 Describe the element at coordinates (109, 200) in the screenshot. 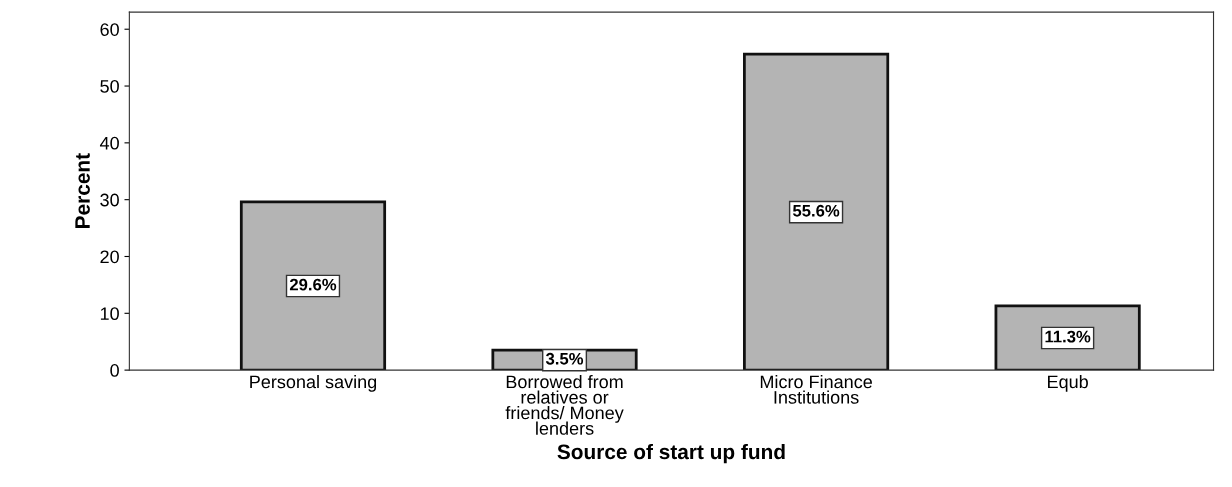

I see `y-tick-label: 30` at that location.